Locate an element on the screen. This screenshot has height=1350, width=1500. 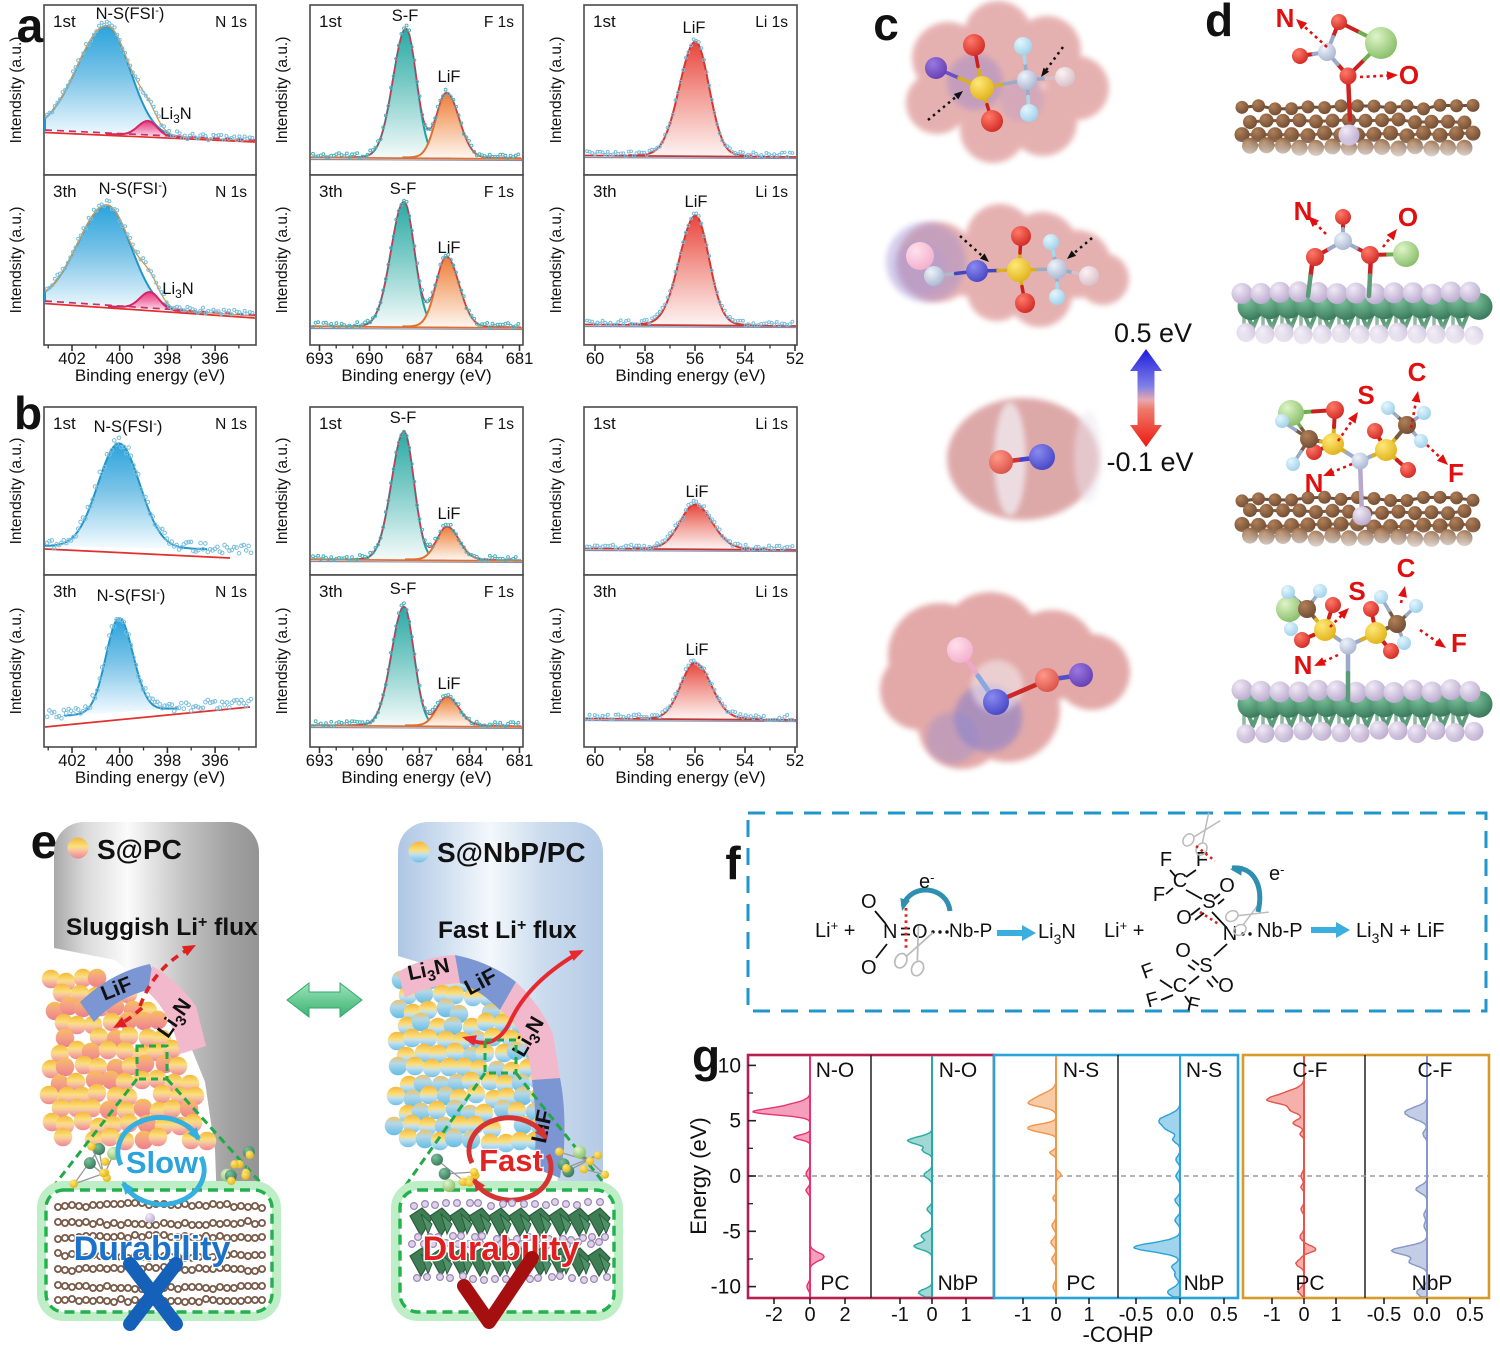
svg-text: e is located at coordinates (44, 842).